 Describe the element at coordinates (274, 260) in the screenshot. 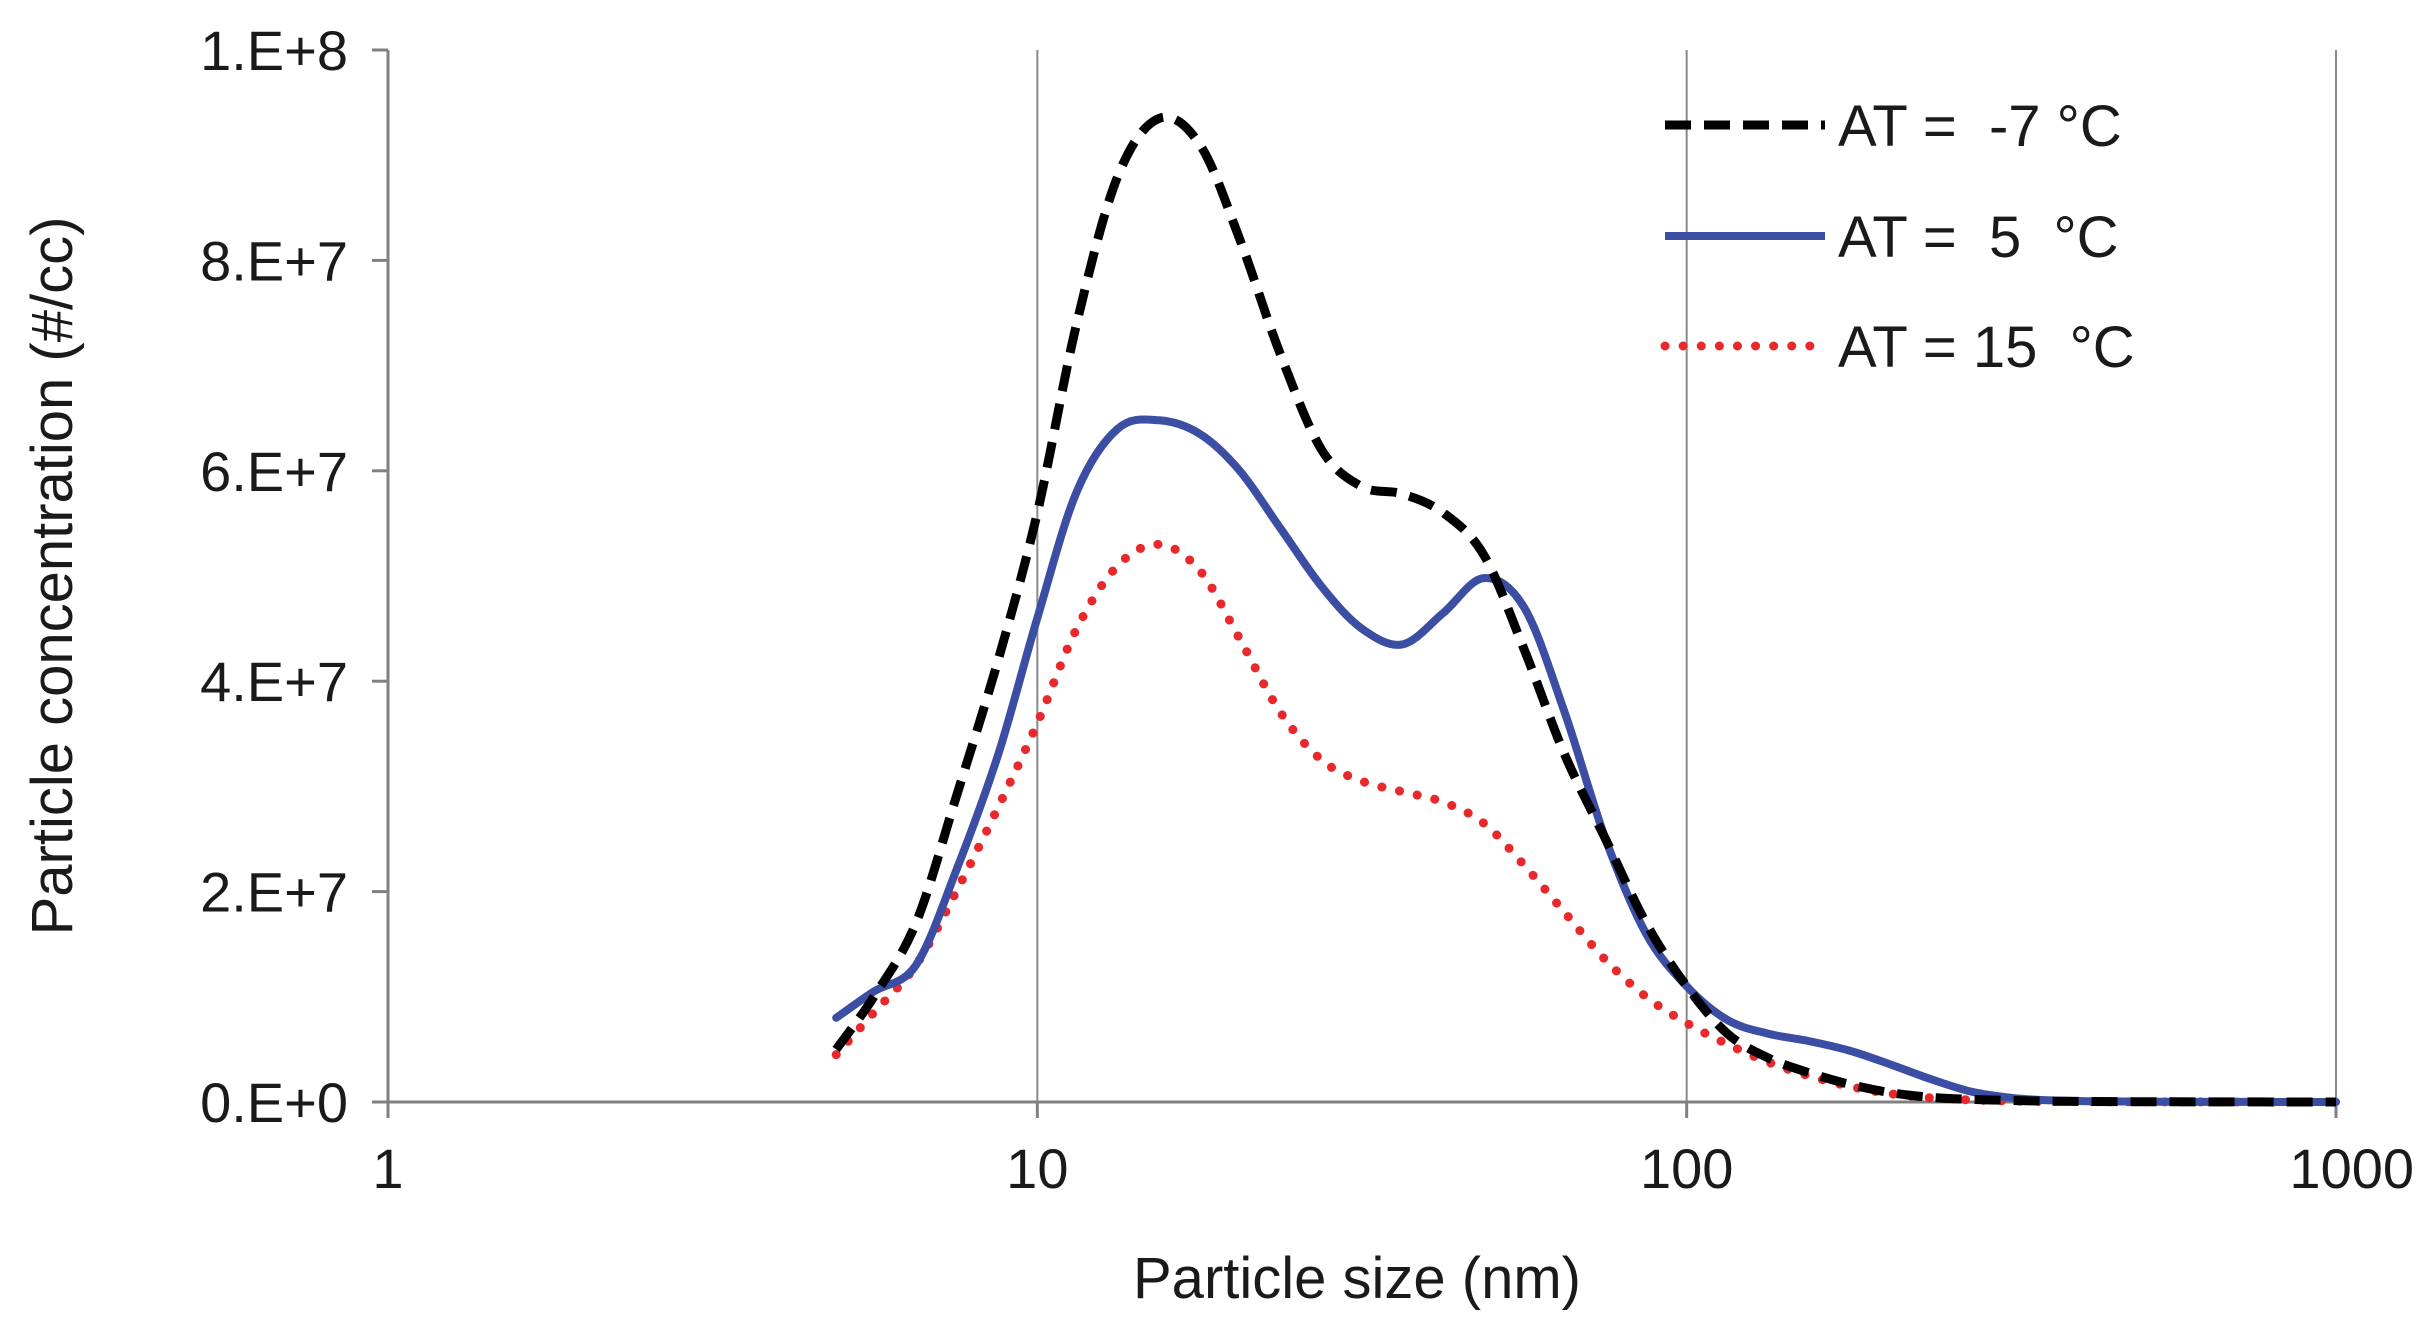

I see `y-tick-label: 8.E+7` at that location.